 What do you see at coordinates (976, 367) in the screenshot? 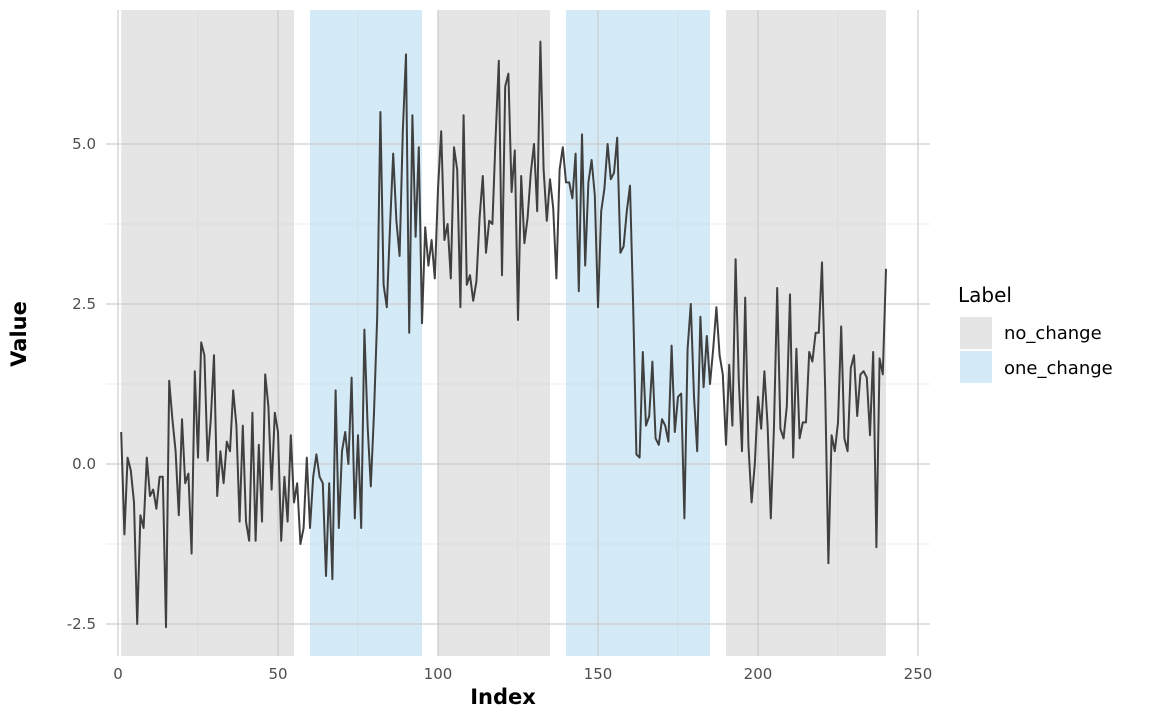
I see `legend-swatch-one-change` at bounding box center [976, 367].